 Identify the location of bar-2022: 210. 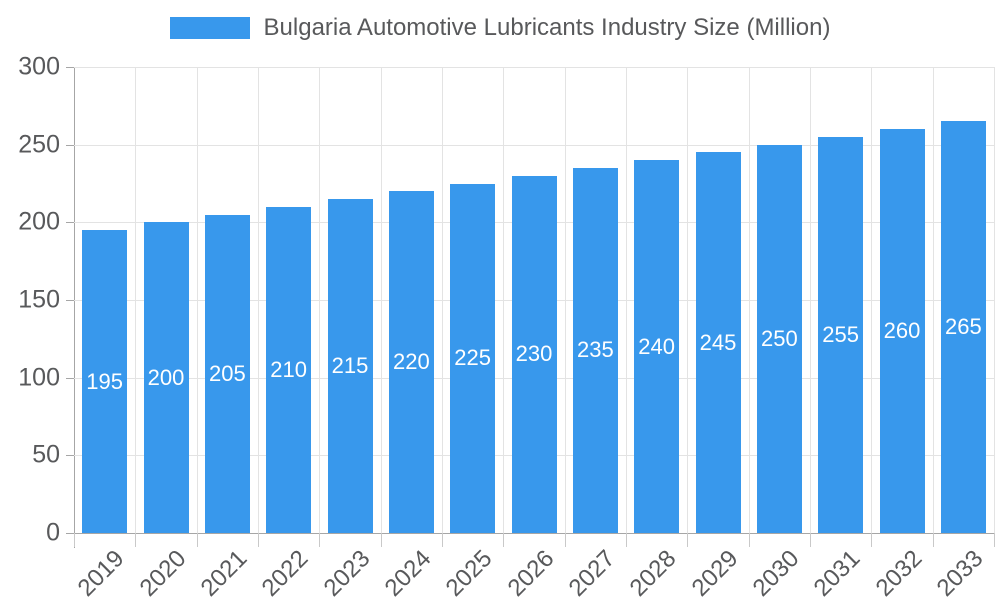
(289, 369).